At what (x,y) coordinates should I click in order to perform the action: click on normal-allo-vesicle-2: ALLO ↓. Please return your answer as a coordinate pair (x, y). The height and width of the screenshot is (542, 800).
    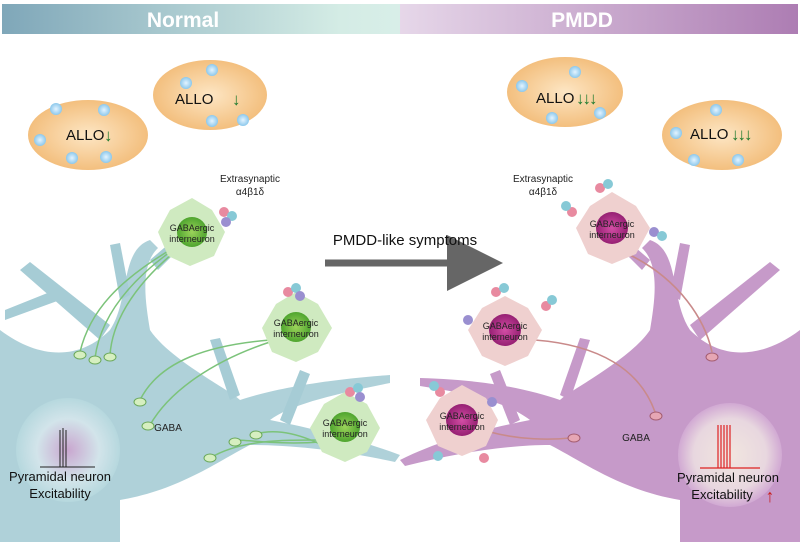
    Looking at the image, I should click on (210, 95).